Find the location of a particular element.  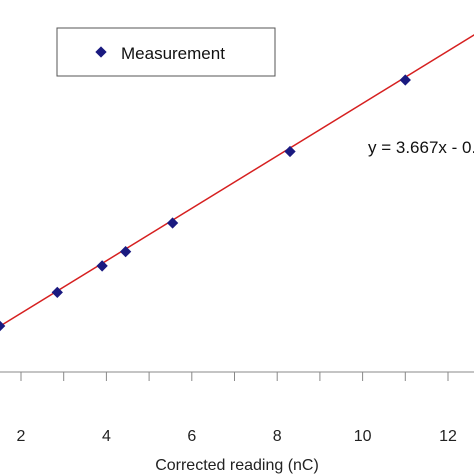

legend-marker is located at coordinates (101, 52).